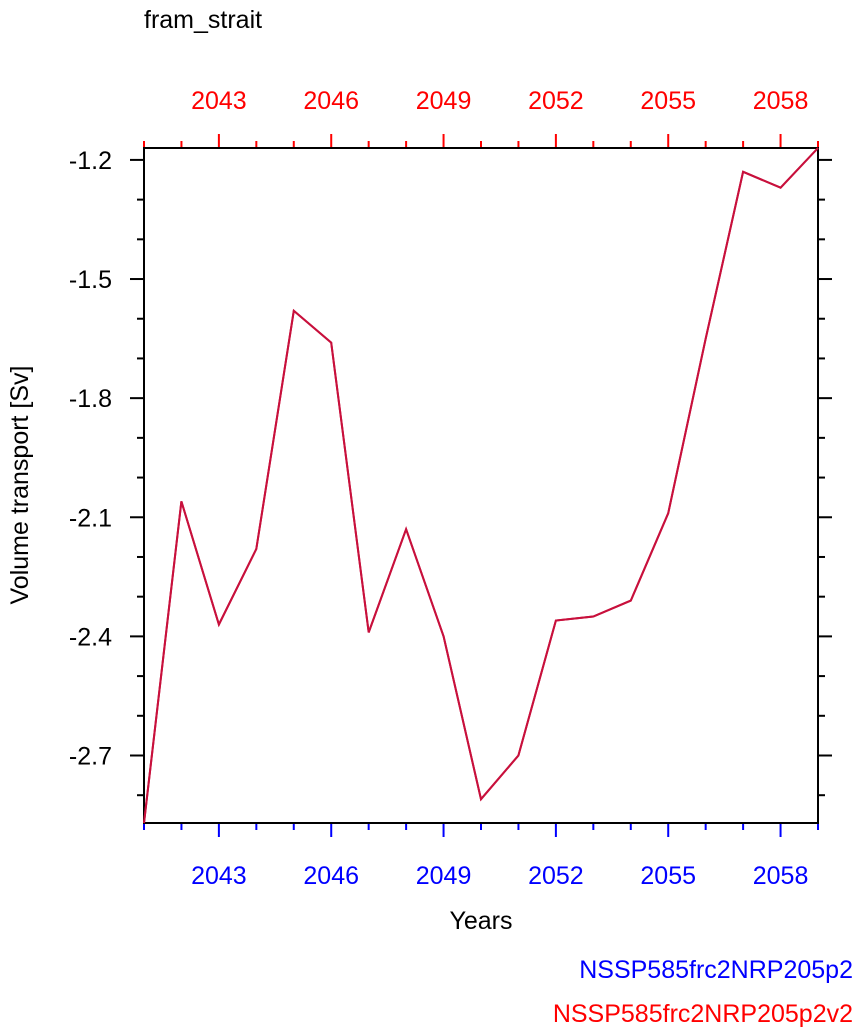  Describe the element at coordinates (716, 970) in the screenshot. I see `legend-series-1: NSSP585frc2NRP205p2` at that location.